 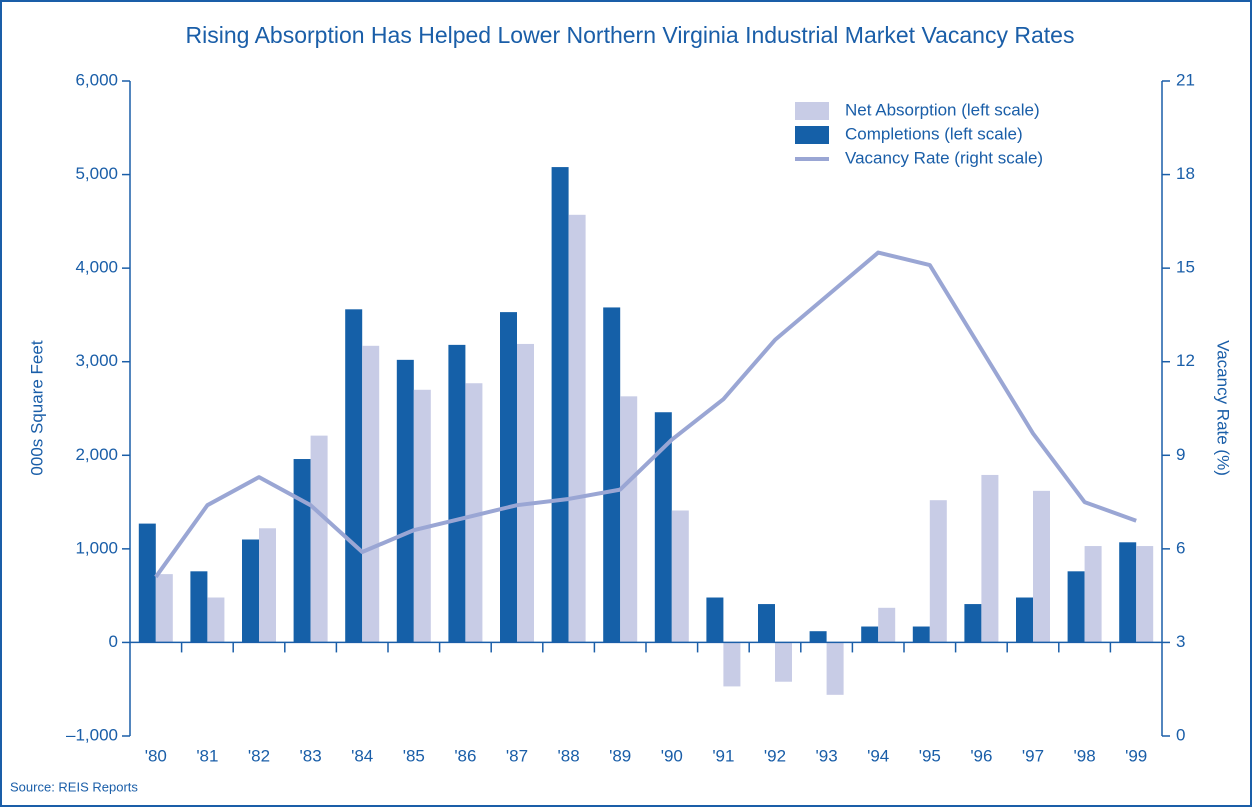 I want to click on x-tick-label: '90, so click(x=672, y=755).